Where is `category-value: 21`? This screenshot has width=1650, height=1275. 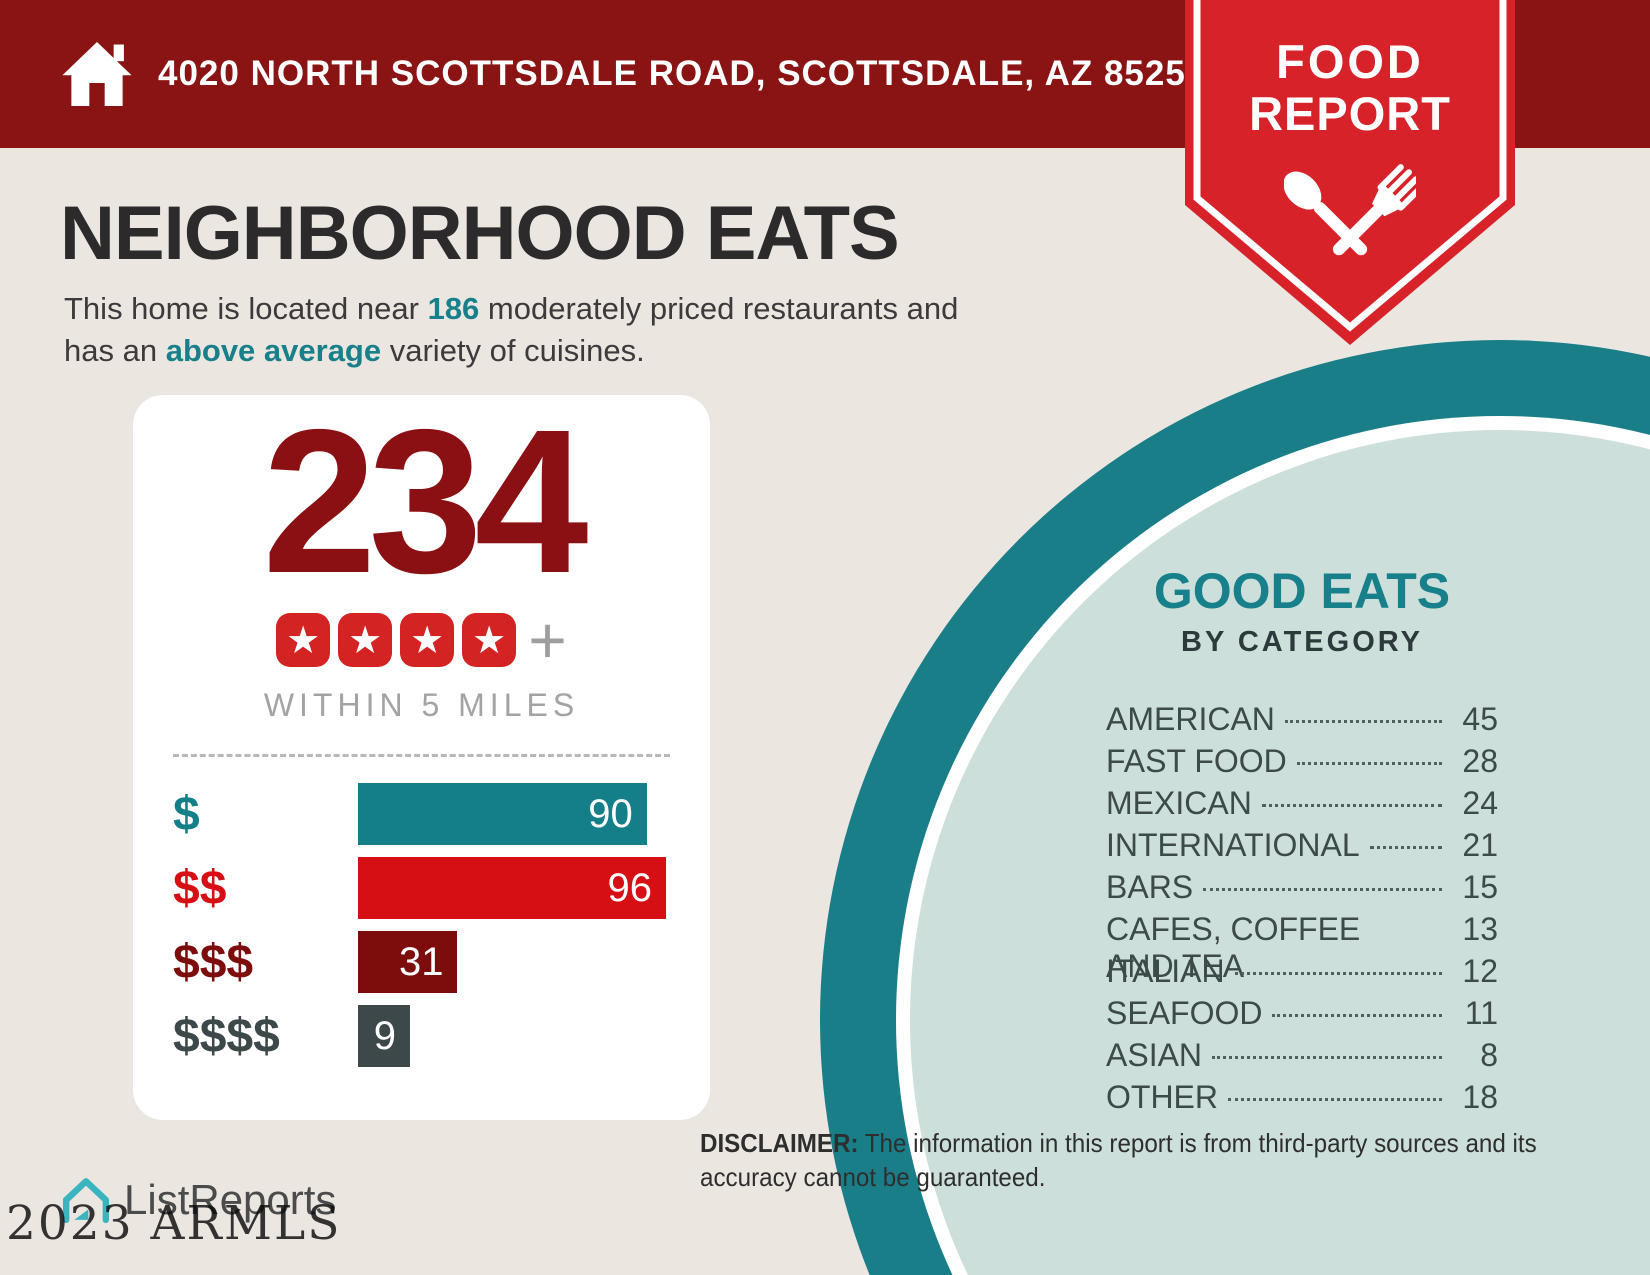
category-value: 21 is located at coordinates (1480, 845).